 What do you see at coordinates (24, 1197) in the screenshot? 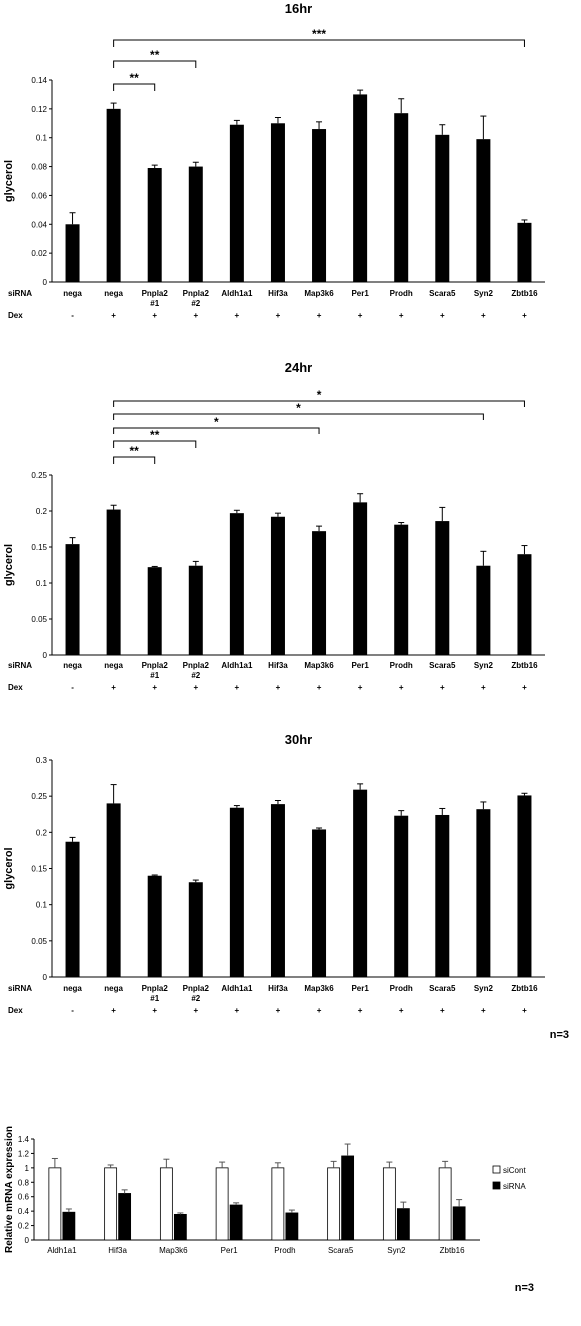
I see `y-tick-label: 0.6` at bounding box center [24, 1197].